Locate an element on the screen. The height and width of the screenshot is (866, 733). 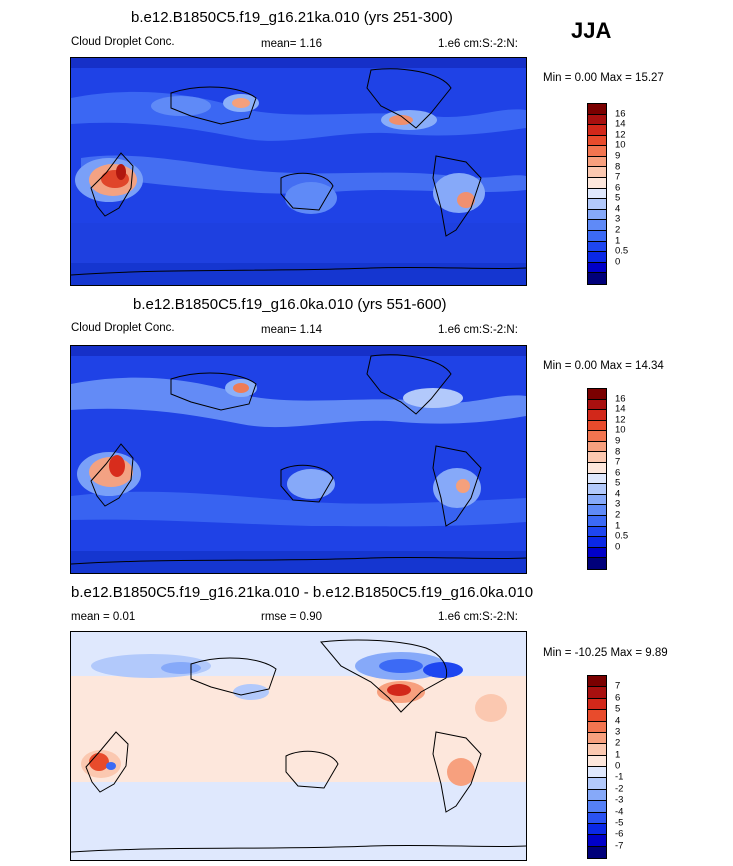
panel-2-colorbar is located at coordinates (597, 479).